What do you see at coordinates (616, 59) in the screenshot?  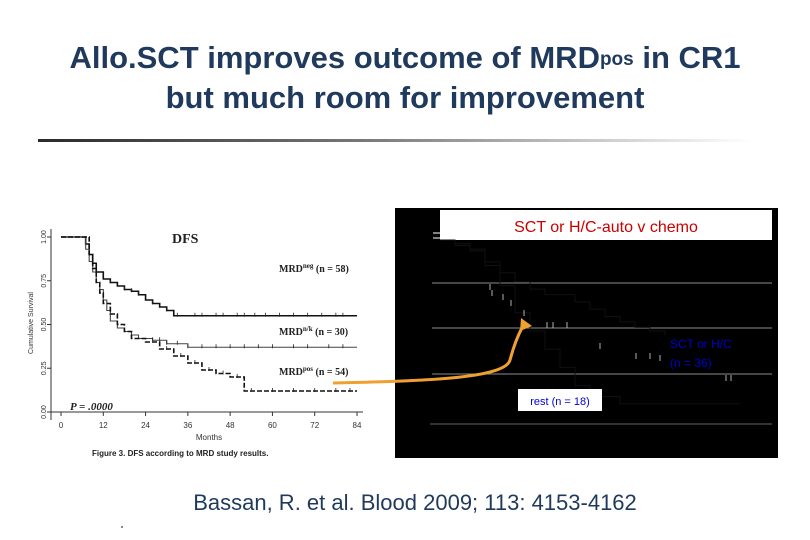 I see `title-superscript: pos` at bounding box center [616, 59].